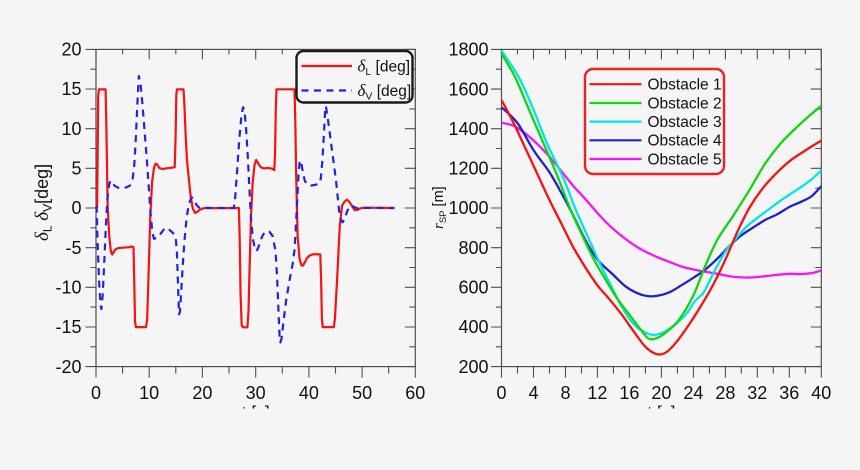  What do you see at coordinates (565, 393) in the screenshot?
I see `svg-text: 8` at bounding box center [565, 393].